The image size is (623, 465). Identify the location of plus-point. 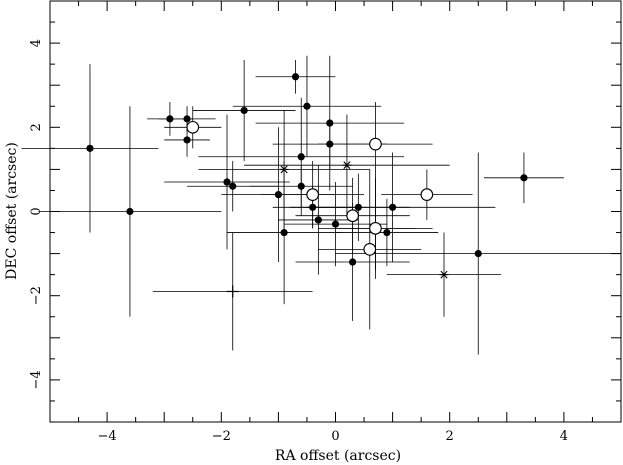
(232, 291).